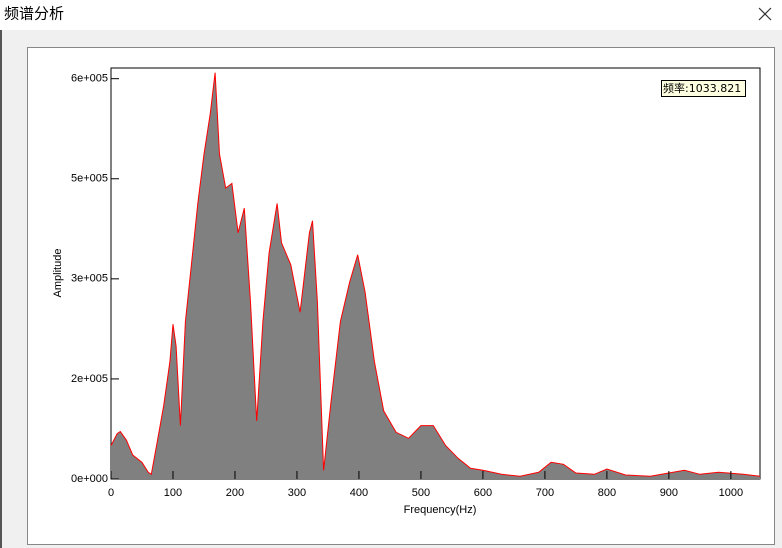 This screenshot has height=548, width=782. I want to click on annotation-box, so click(703, 88).